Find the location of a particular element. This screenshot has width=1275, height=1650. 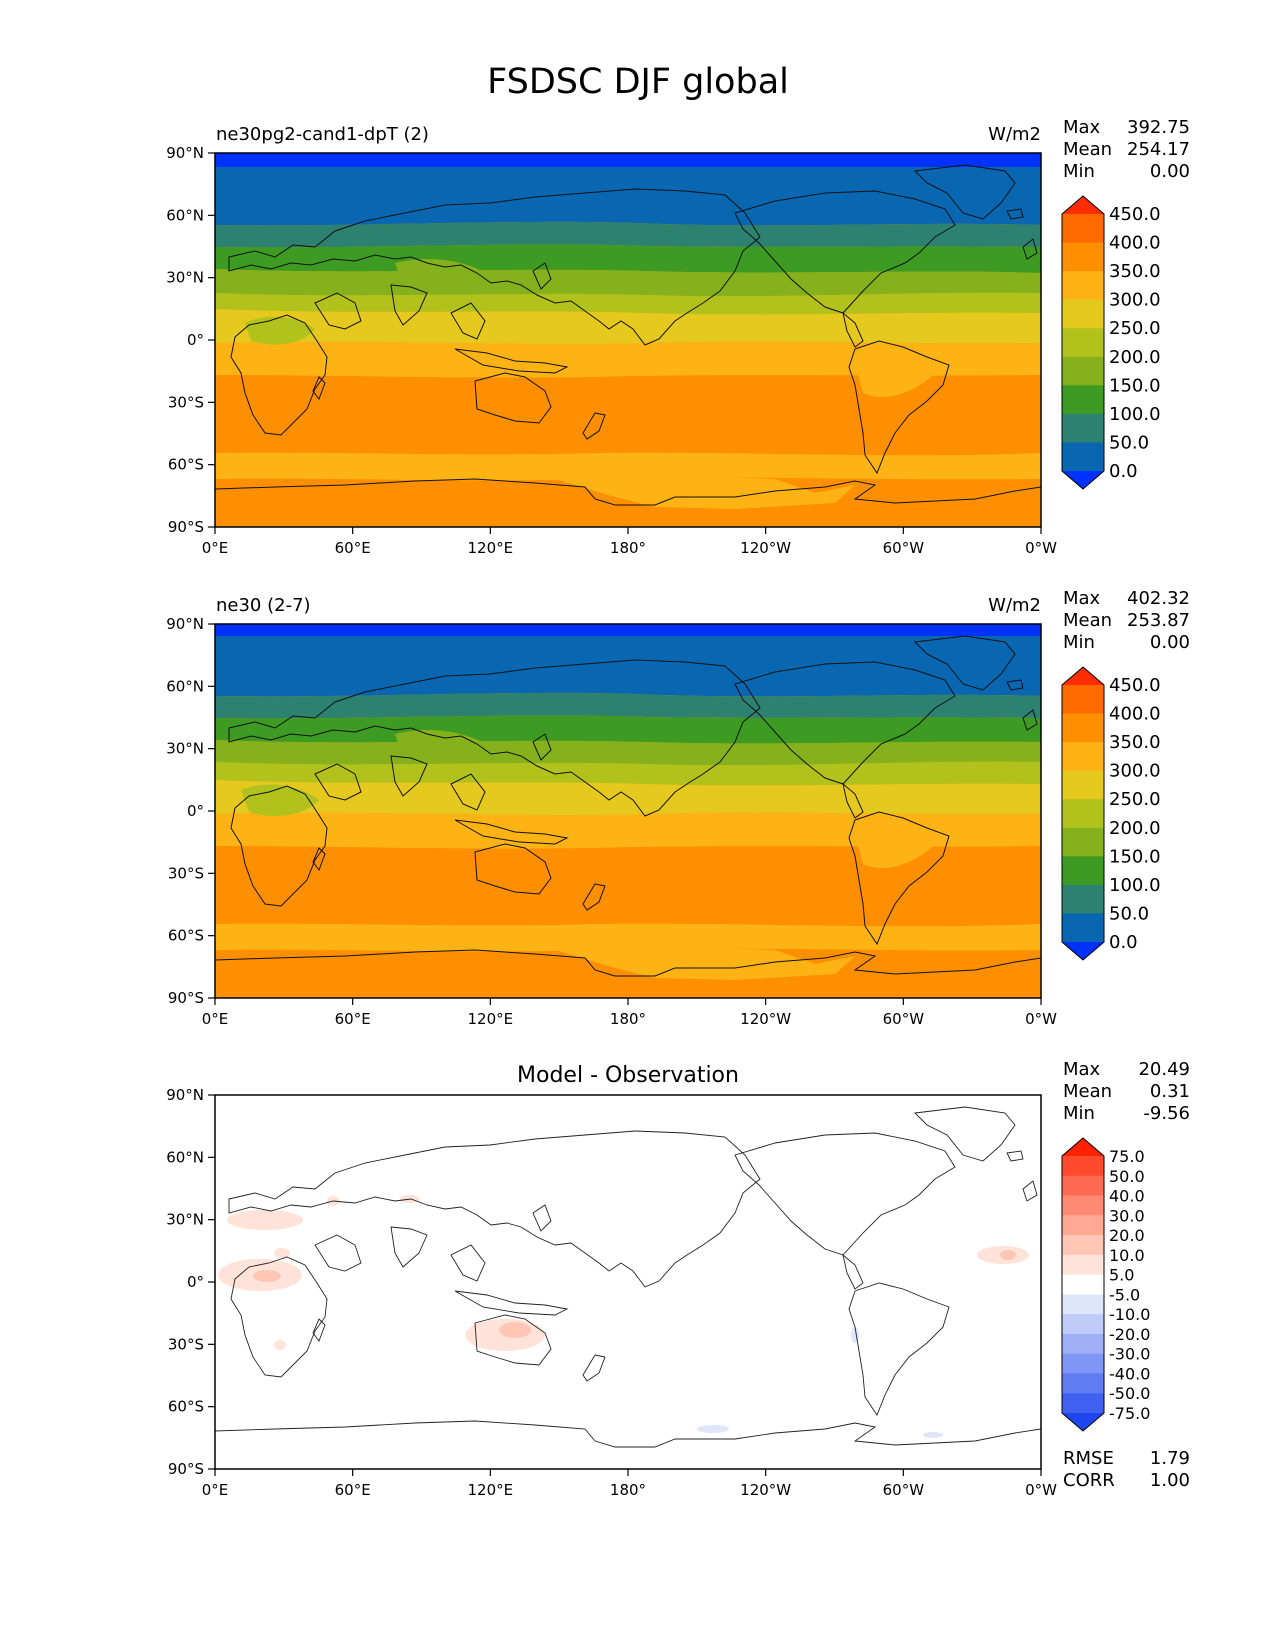

colorbar-tick-label: 150.0 is located at coordinates (1135, 856).